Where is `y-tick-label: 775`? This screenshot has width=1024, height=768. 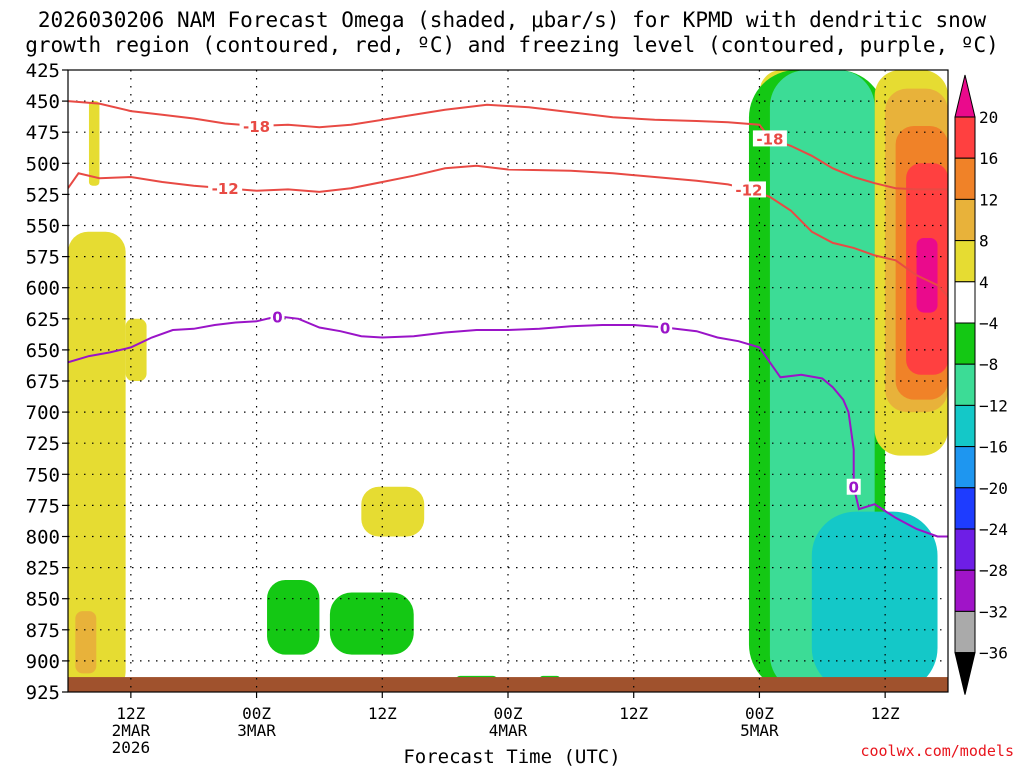 y-tick-label: 775 is located at coordinates (43, 506).